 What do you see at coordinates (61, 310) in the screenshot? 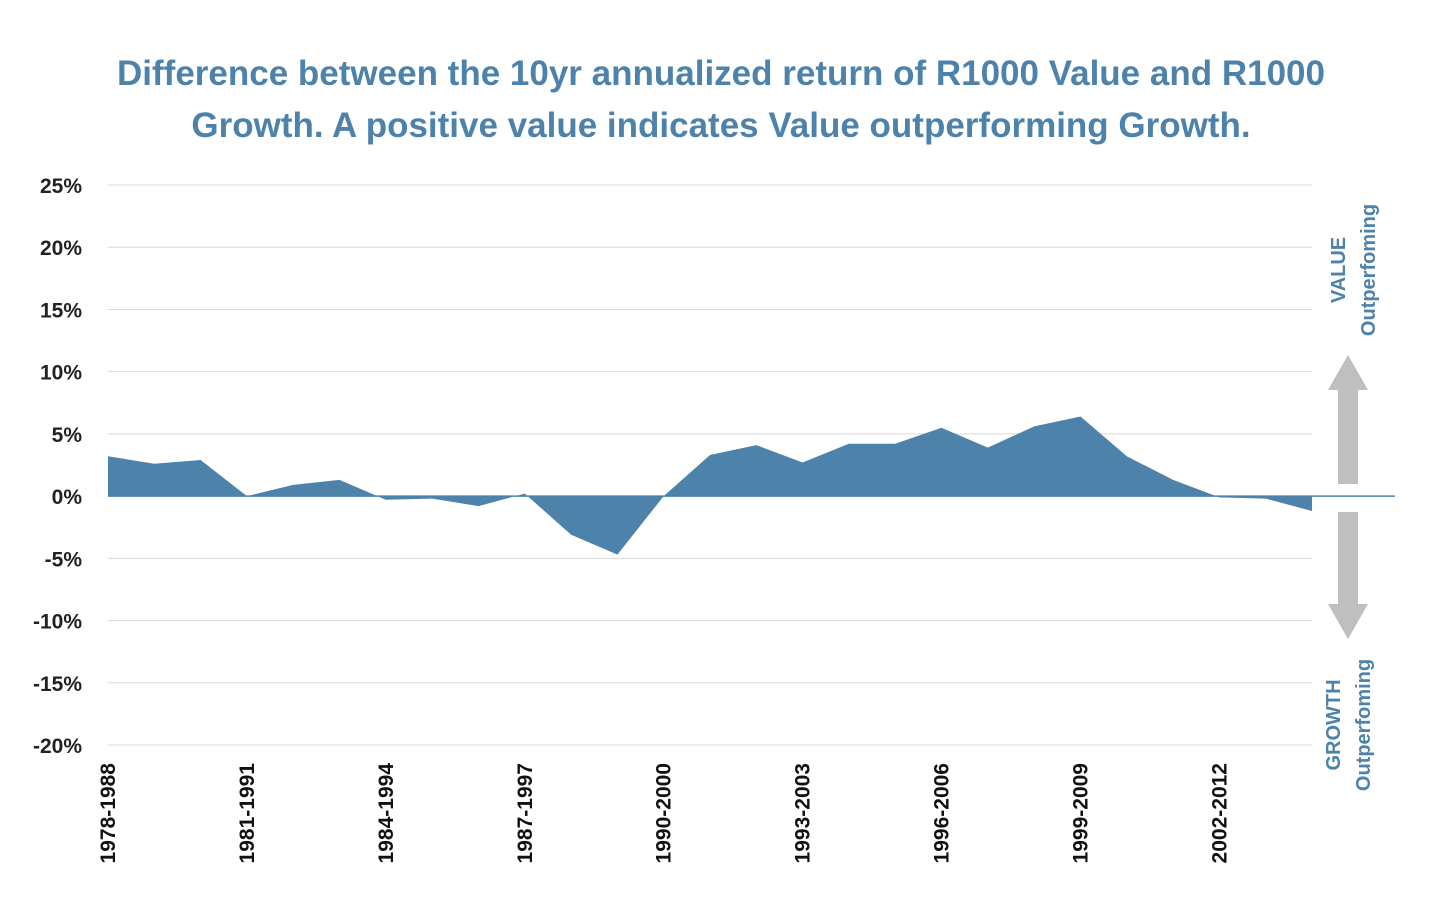
I see `y-tick-label: 15%` at bounding box center [61, 310].